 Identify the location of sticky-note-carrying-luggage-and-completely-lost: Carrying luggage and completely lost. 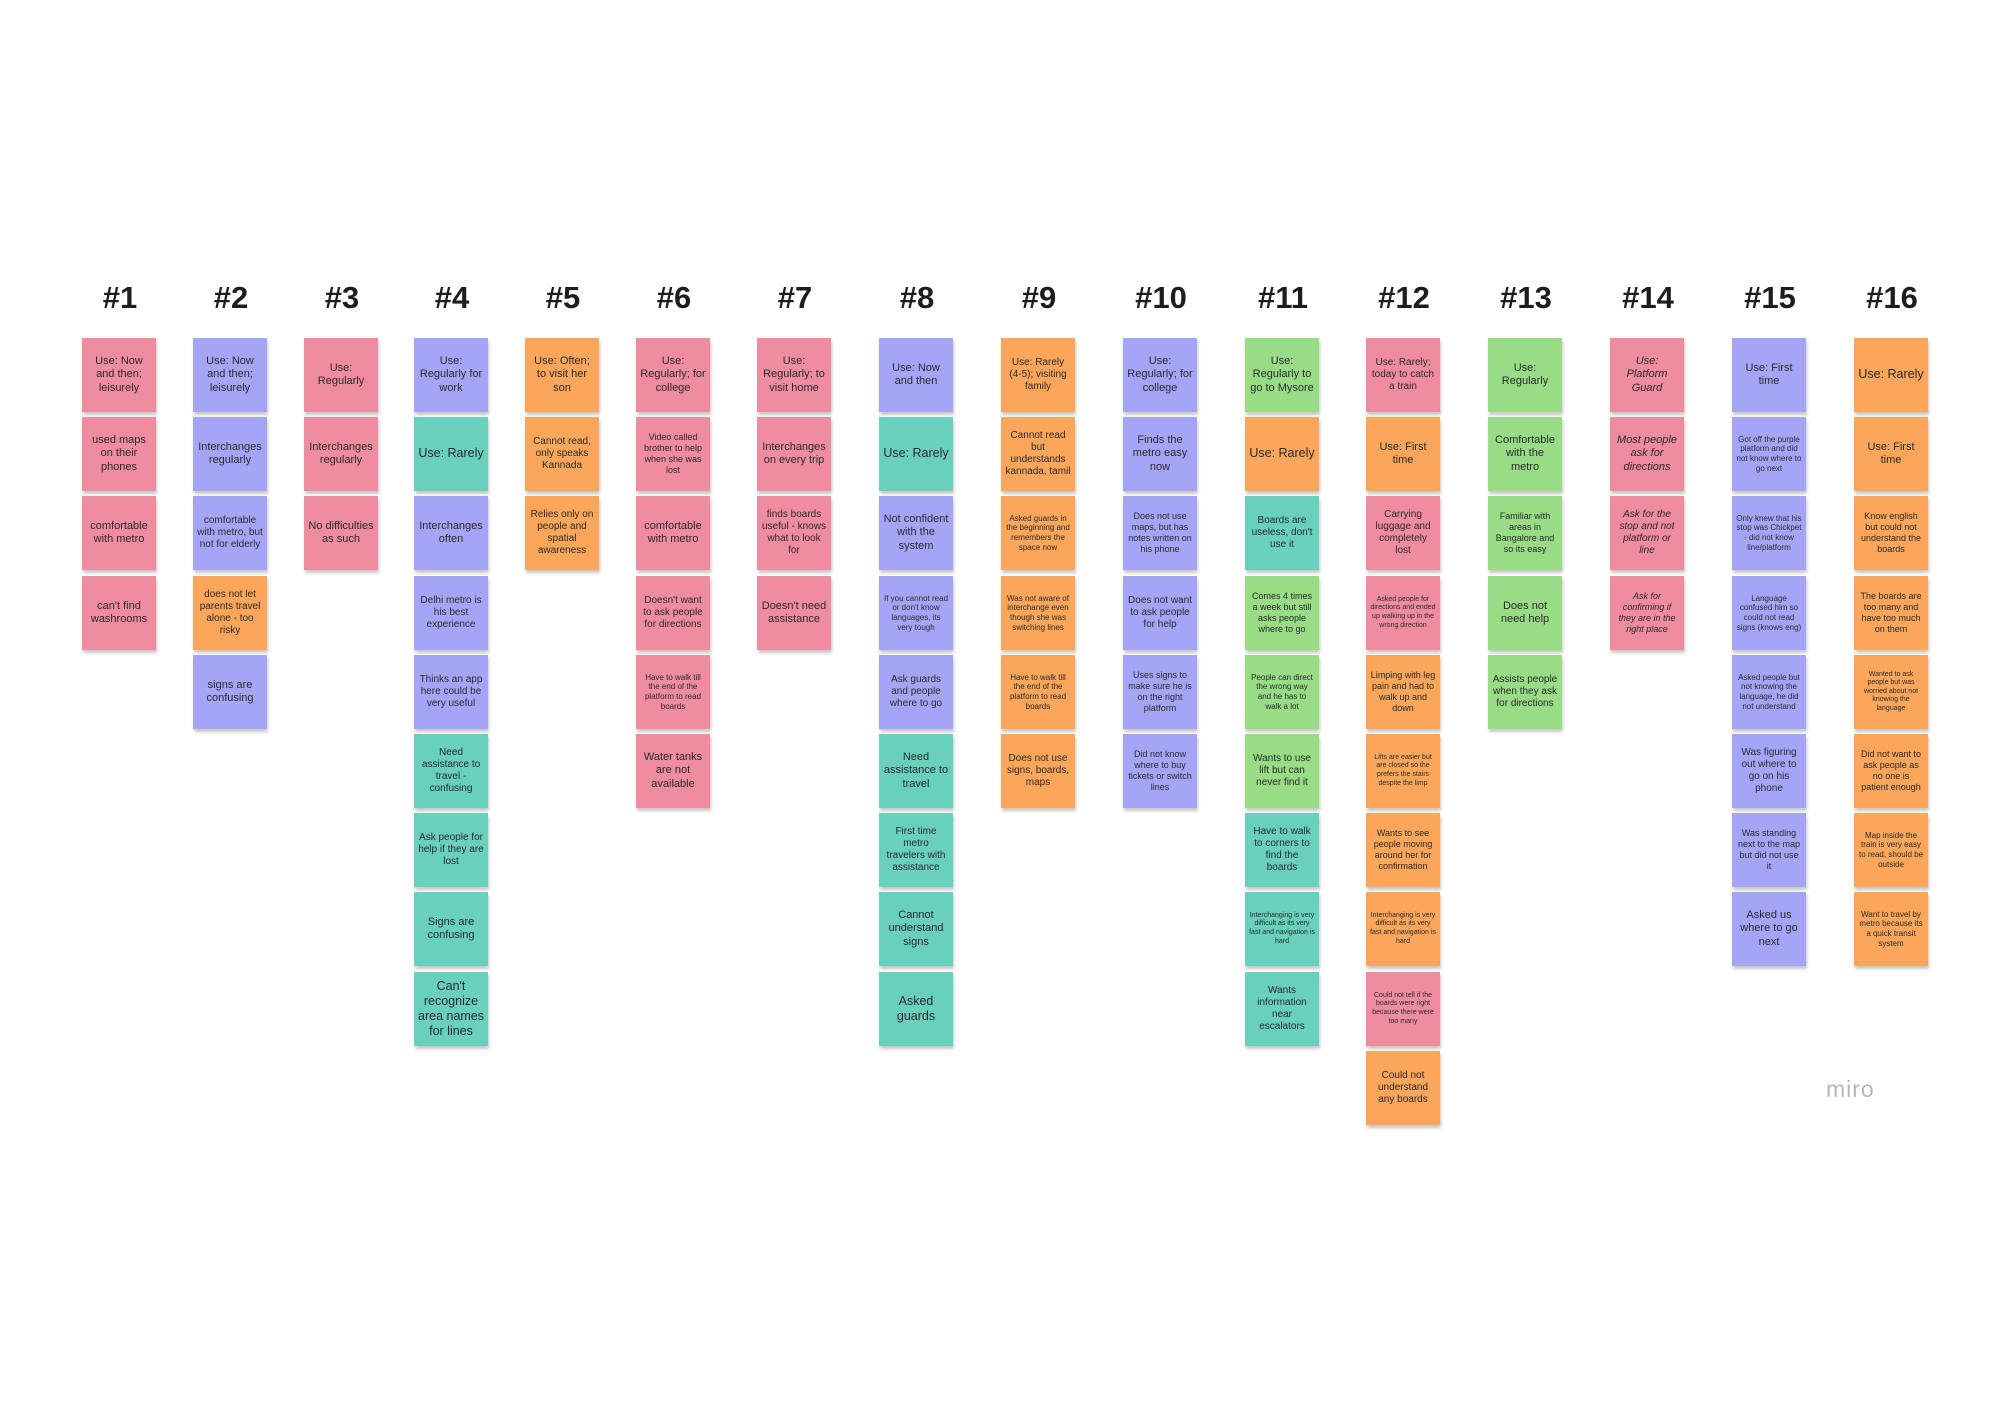
(1403, 533).